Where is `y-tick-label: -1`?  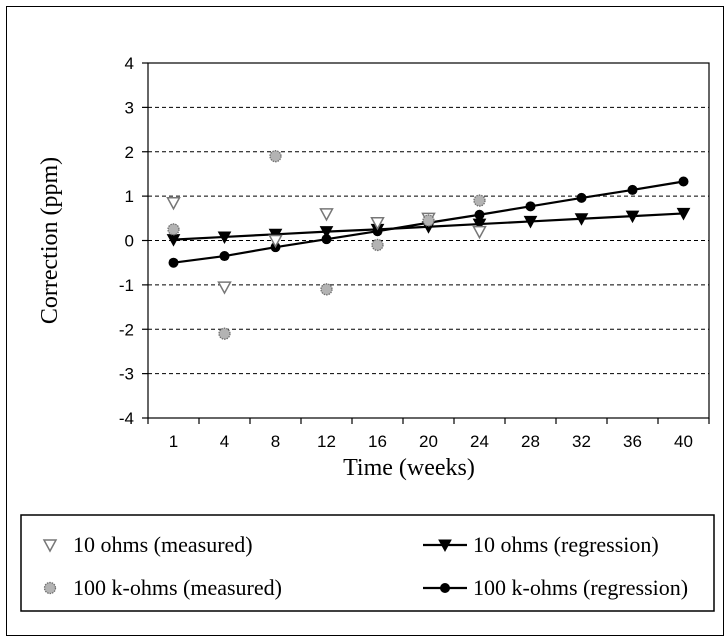 y-tick-label: -1 is located at coordinates (126, 285).